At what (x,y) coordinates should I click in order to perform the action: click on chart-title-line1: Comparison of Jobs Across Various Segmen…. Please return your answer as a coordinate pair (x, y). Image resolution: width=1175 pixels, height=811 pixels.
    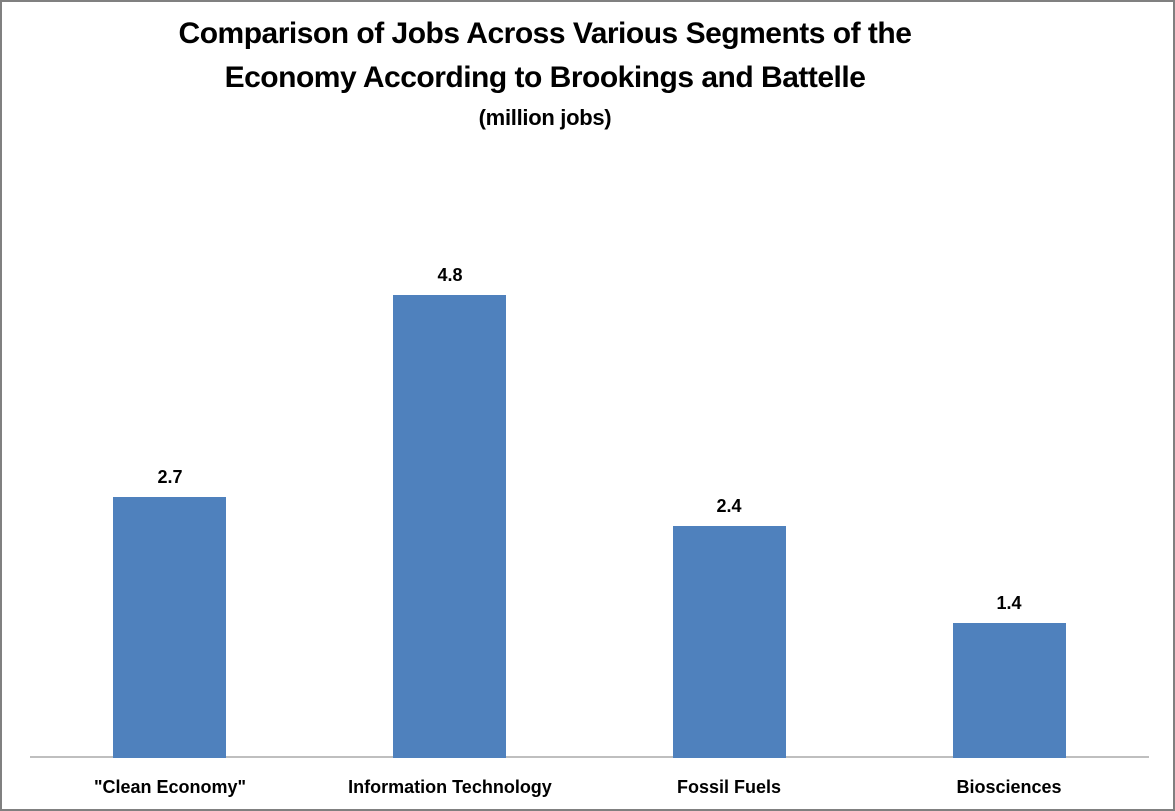
    Looking at the image, I should click on (545, 33).